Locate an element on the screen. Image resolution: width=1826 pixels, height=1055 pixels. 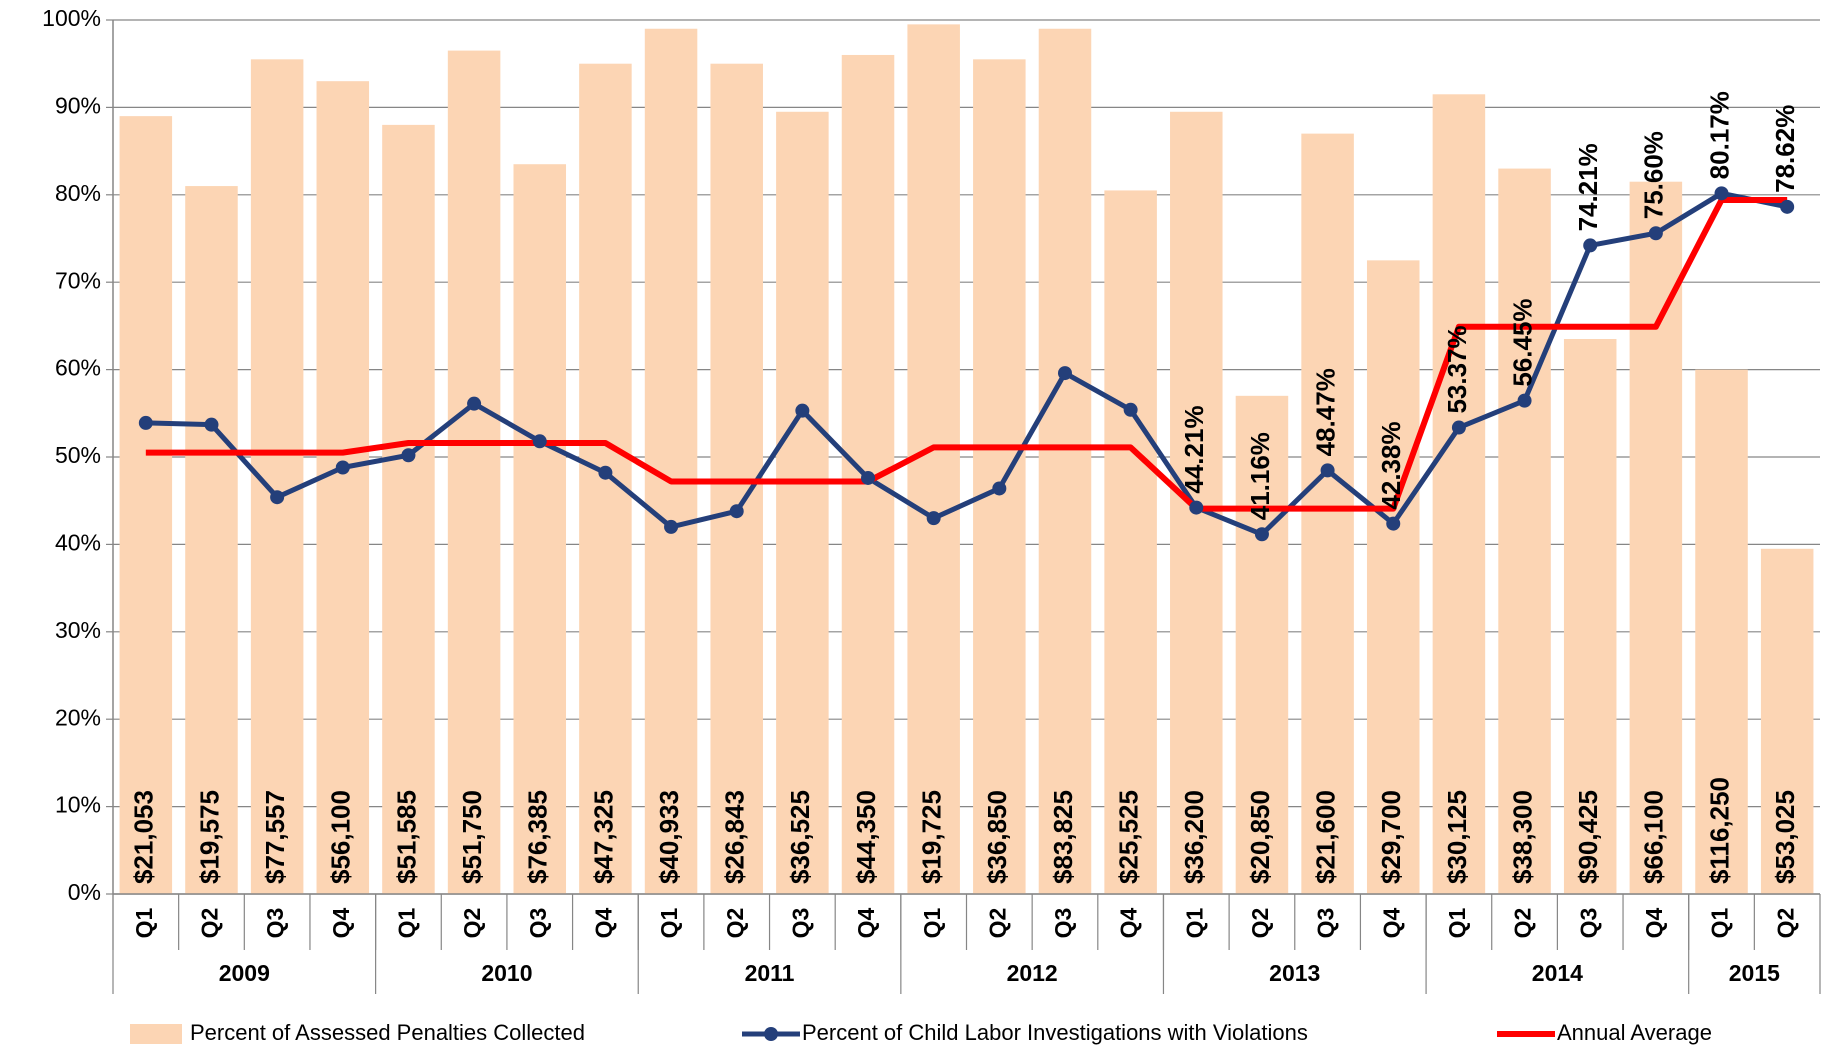
y-tick-label: 10% is located at coordinates (78, 805).